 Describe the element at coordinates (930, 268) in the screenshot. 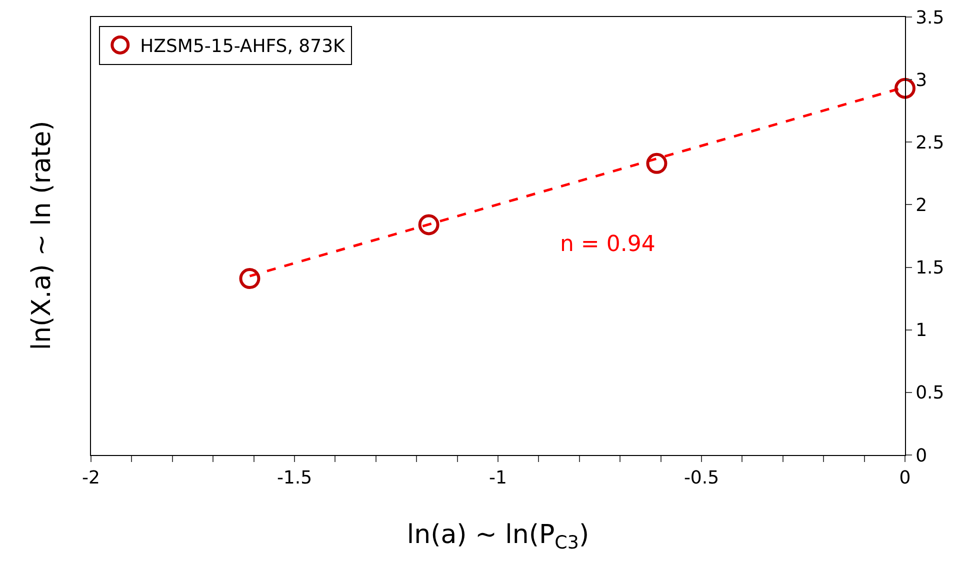

I see `y-tick-label: 1.5` at that location.